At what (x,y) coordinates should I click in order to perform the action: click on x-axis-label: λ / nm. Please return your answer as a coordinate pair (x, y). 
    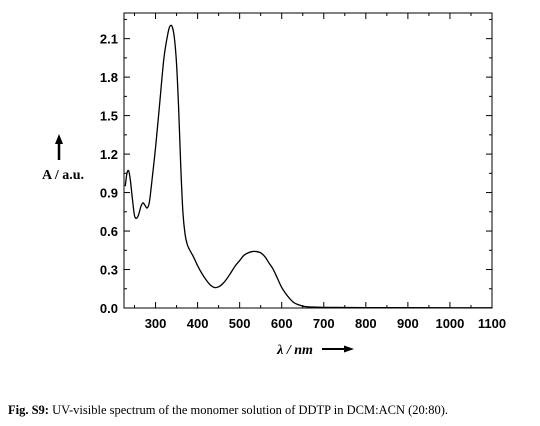
    Looking at the image, I should click on (294, 350).